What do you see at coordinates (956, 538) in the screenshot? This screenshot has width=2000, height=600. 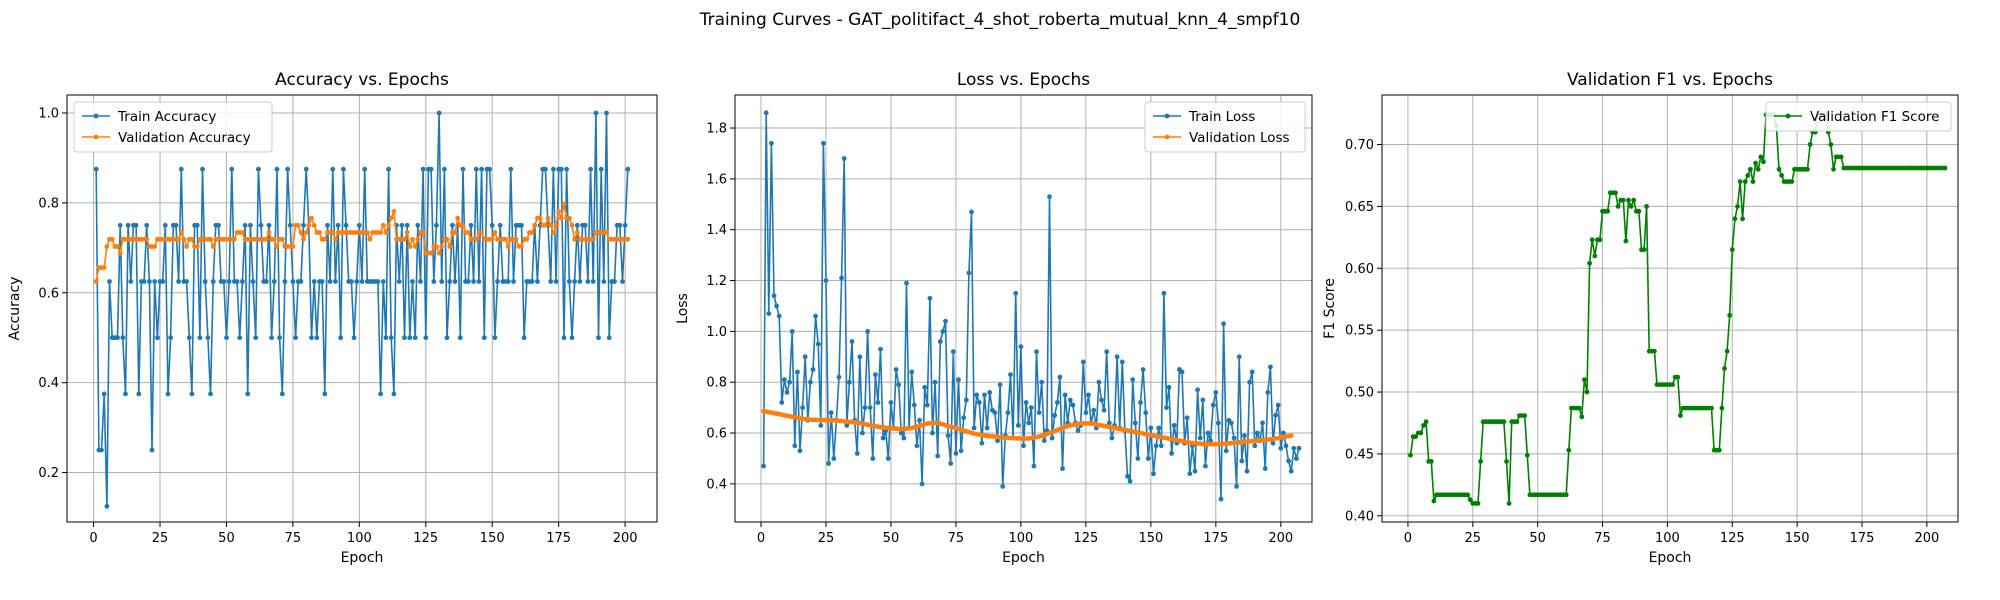 I see `x-tick-label: 75` at bounding box center [956, 538].